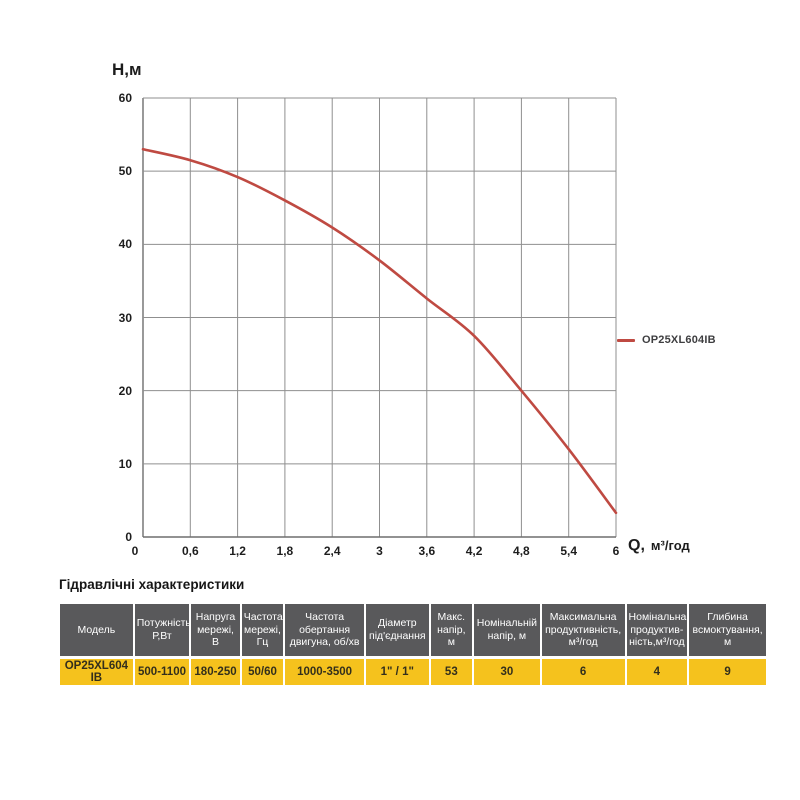 The width and height of the screenshot is (800, 800). I want to click on x-tick-label: 6, so click(616, 551).